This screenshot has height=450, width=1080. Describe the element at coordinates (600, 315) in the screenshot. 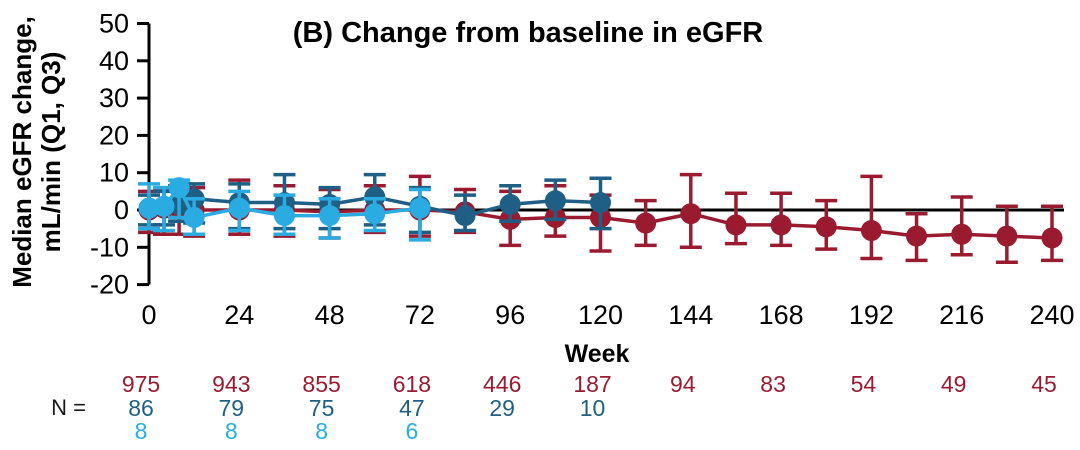

I see `x-tick-label: 120` at that location.